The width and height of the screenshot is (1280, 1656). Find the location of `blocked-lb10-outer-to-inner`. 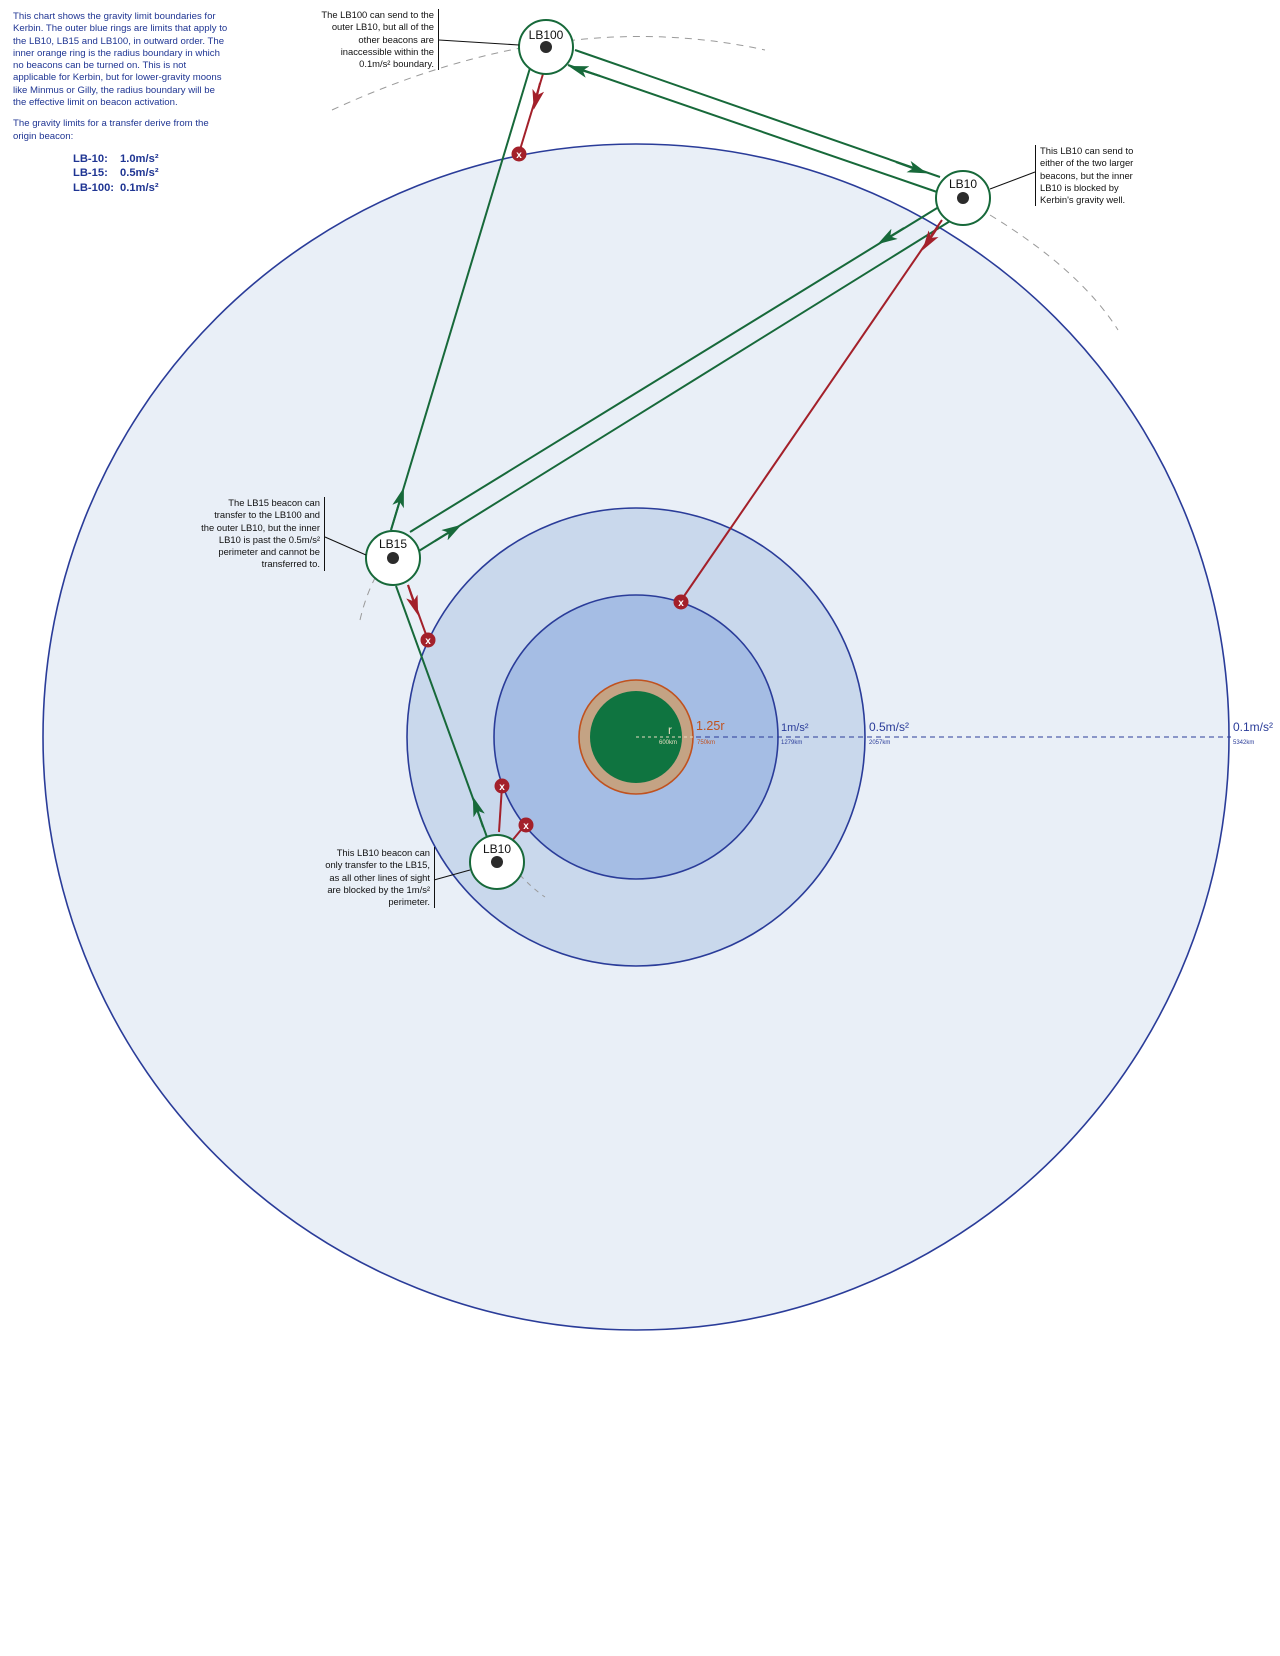

blocked-lb10-outer-to-inner is located at coordinates (811, 411).